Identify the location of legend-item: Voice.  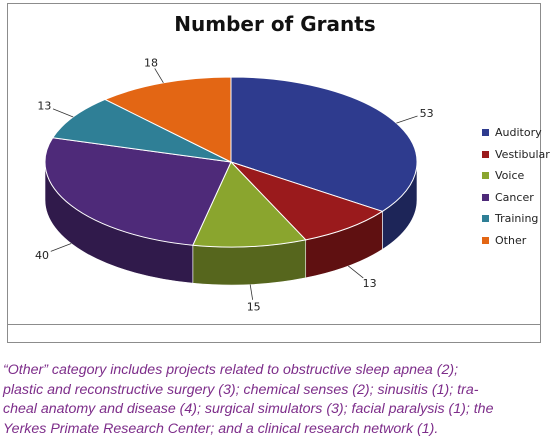
(516, 176).